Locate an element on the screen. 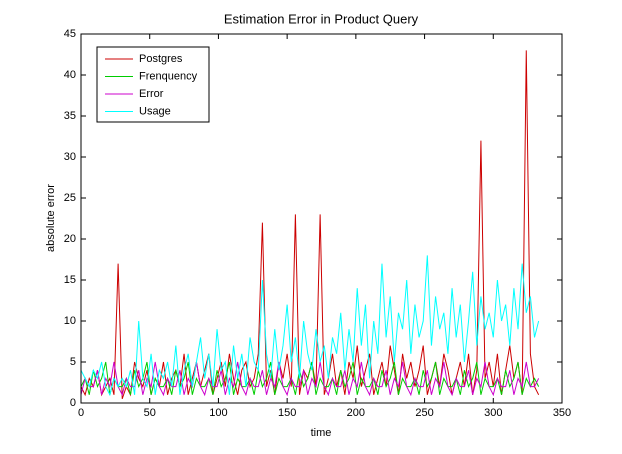 Image resolution: width=622 pixels, height=454 pixels. y-tick-label: 20 is located at coordinates (70, 239).